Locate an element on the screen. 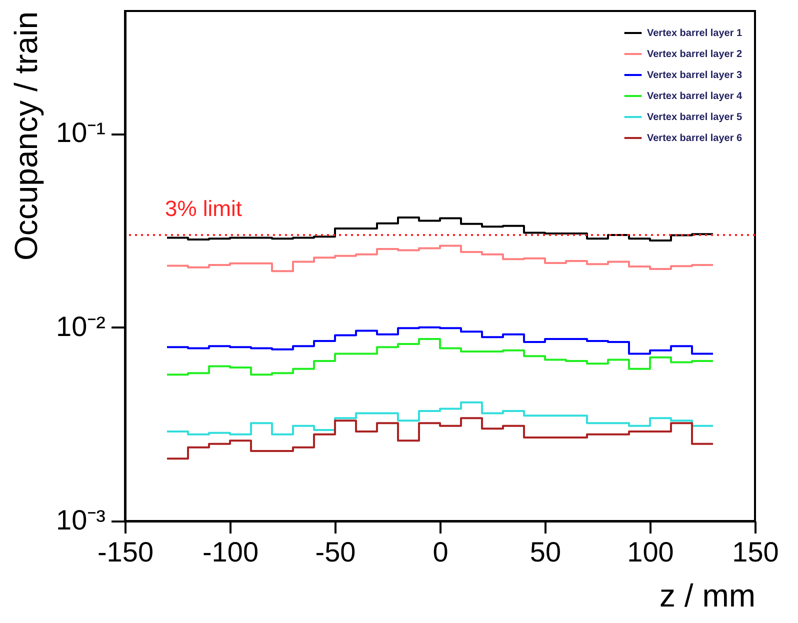 The width and height of the screenshot is (798, 623). legend-label: Vertex barrel layer 3 is located at coordinates (695, 75).